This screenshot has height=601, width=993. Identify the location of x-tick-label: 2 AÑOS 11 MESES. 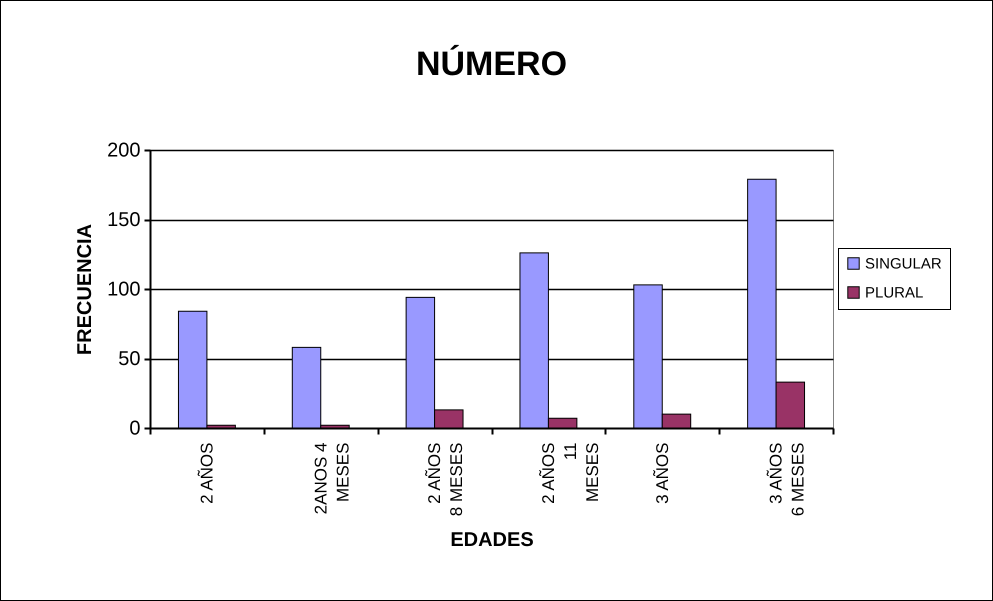
(570, 473).